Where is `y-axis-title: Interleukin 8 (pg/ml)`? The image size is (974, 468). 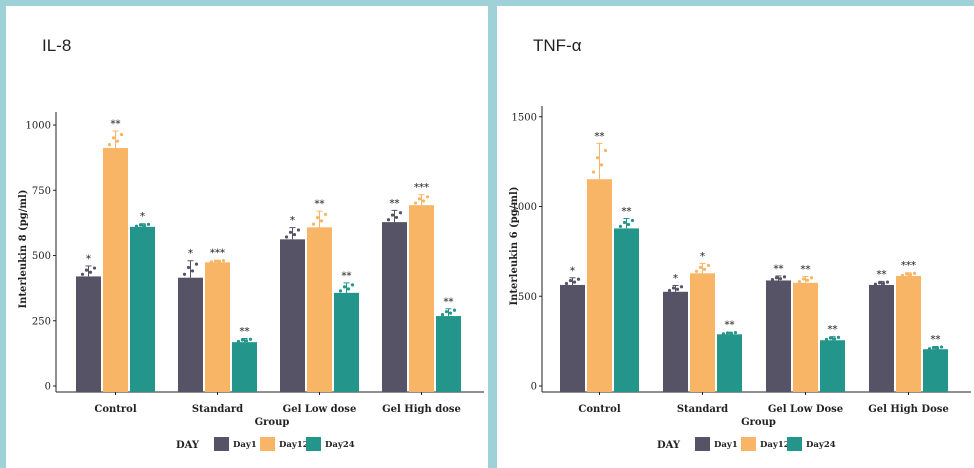 y-axis-title: Interleukin 8 (pg/ml) is located at coordinates (23, 248).